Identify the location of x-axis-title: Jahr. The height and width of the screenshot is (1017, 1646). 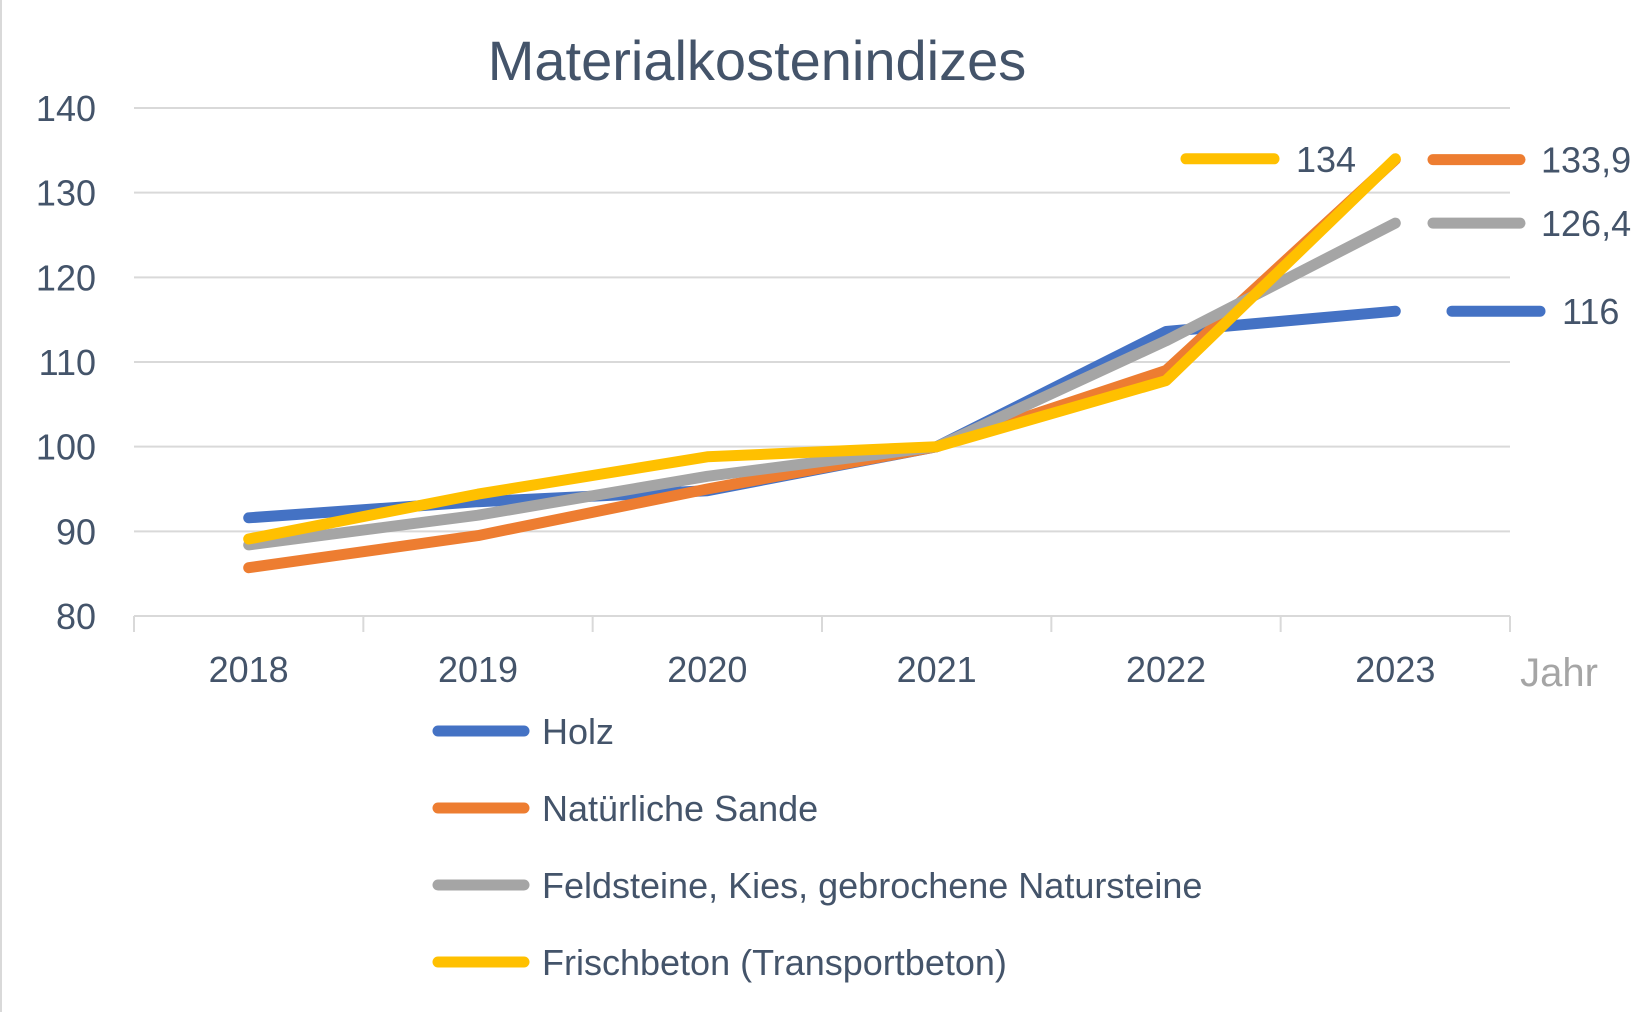
(1559, 673).